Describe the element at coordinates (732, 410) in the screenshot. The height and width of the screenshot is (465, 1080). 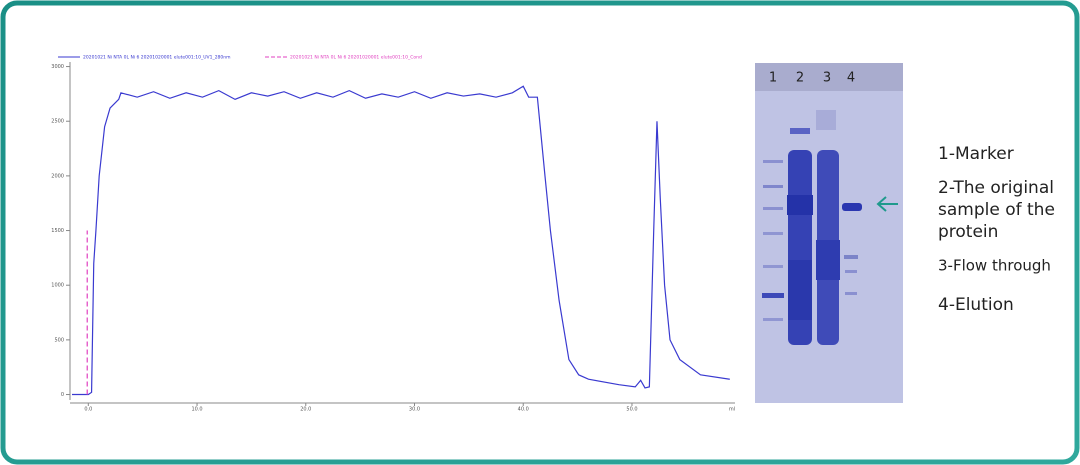
I see `x-unit-label: ml` at that location.